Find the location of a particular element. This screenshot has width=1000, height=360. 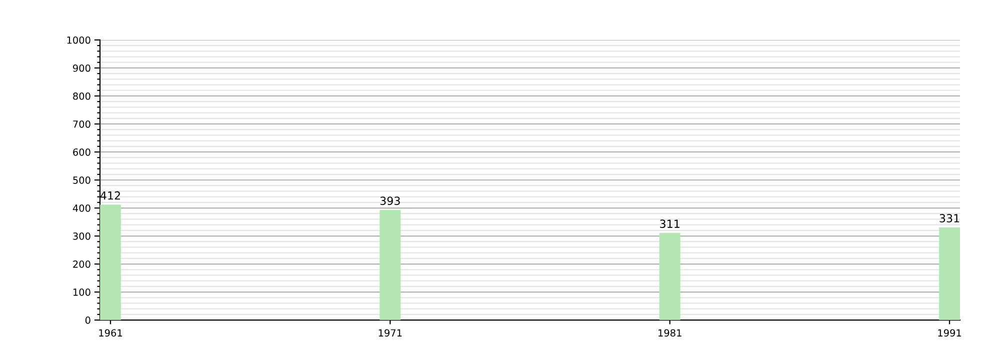

y-tick-label: 900 is located at coordinates (81, 68).